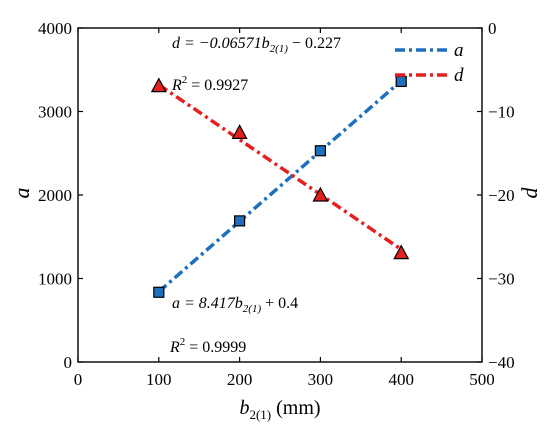  Describe the element at coordinates (21, 193) in the screenshot. I see `y-axis-left-label: a` at that location.